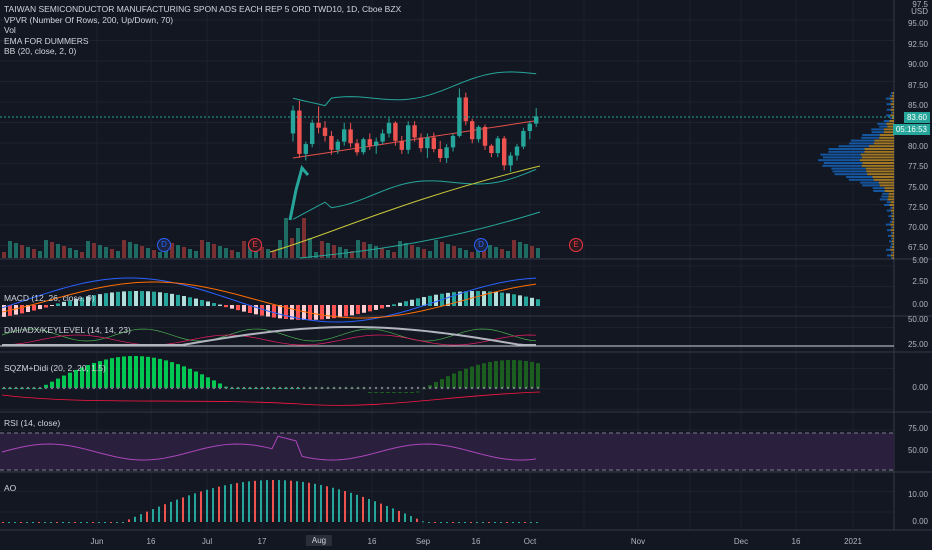 This screenshot has width=932, height=550. I want to click on macd-label: MACD (12, 26, close, 9), so click(49, 298).